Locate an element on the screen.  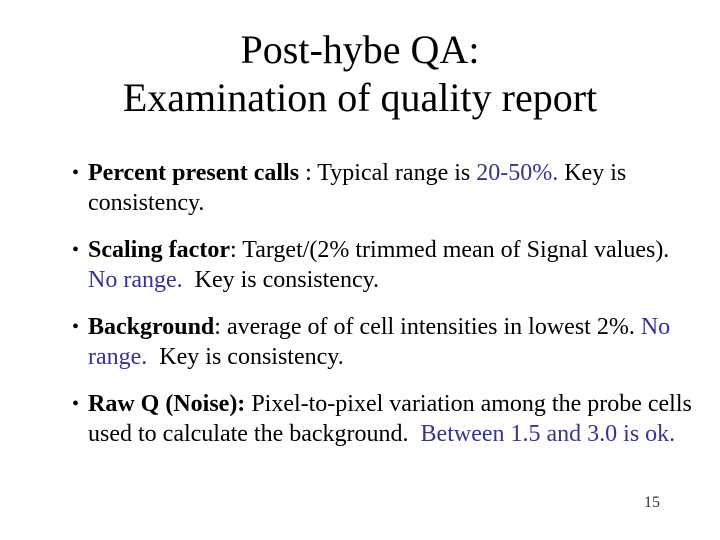
text-run: Scaling factor is located at coordinates (159, 250).